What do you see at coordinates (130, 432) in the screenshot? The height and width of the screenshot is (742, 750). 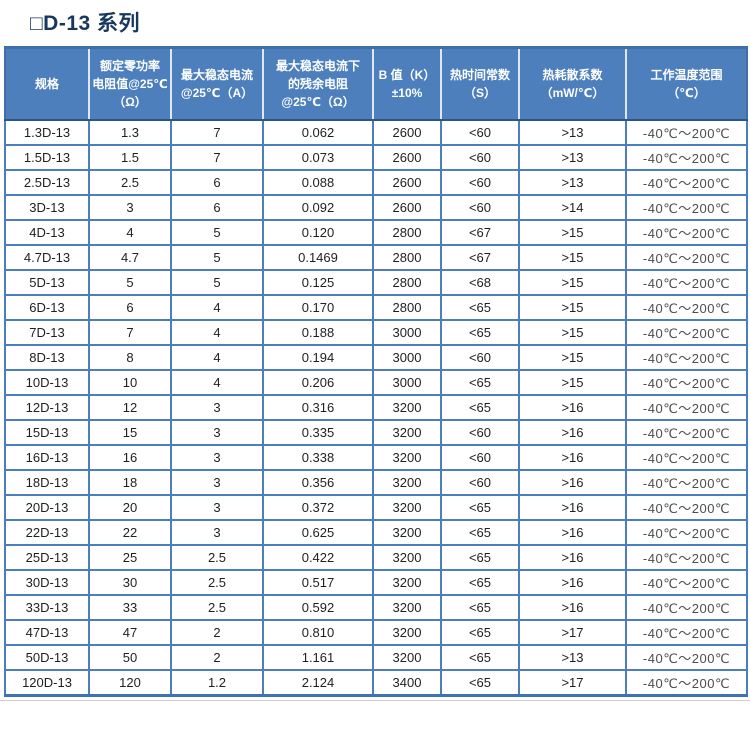 I see `cell-r25: 15` at bounding box center [130, 432].